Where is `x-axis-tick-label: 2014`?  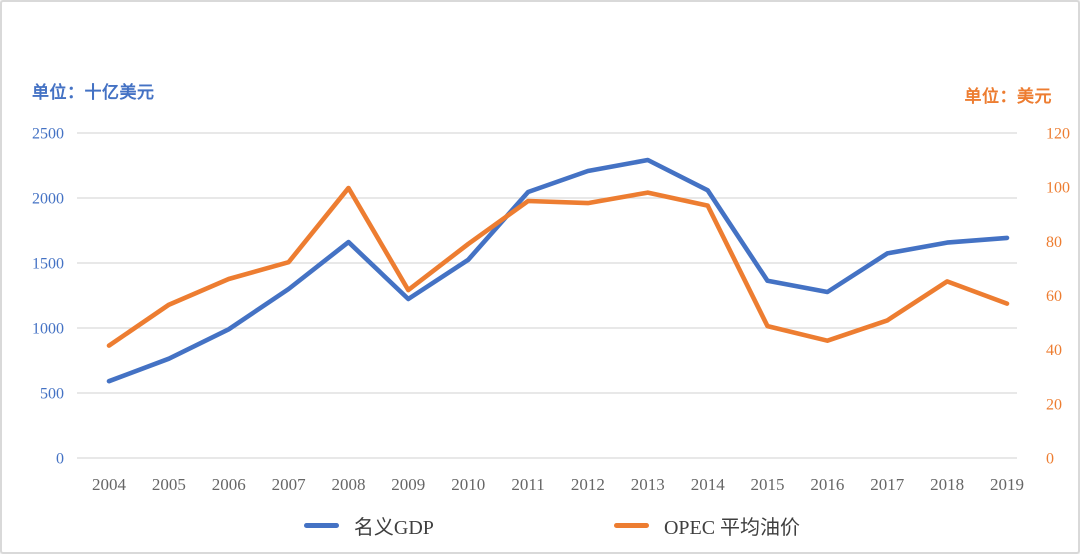
x-axis-tick-label: 2014 is located at coordinates (708, 484).